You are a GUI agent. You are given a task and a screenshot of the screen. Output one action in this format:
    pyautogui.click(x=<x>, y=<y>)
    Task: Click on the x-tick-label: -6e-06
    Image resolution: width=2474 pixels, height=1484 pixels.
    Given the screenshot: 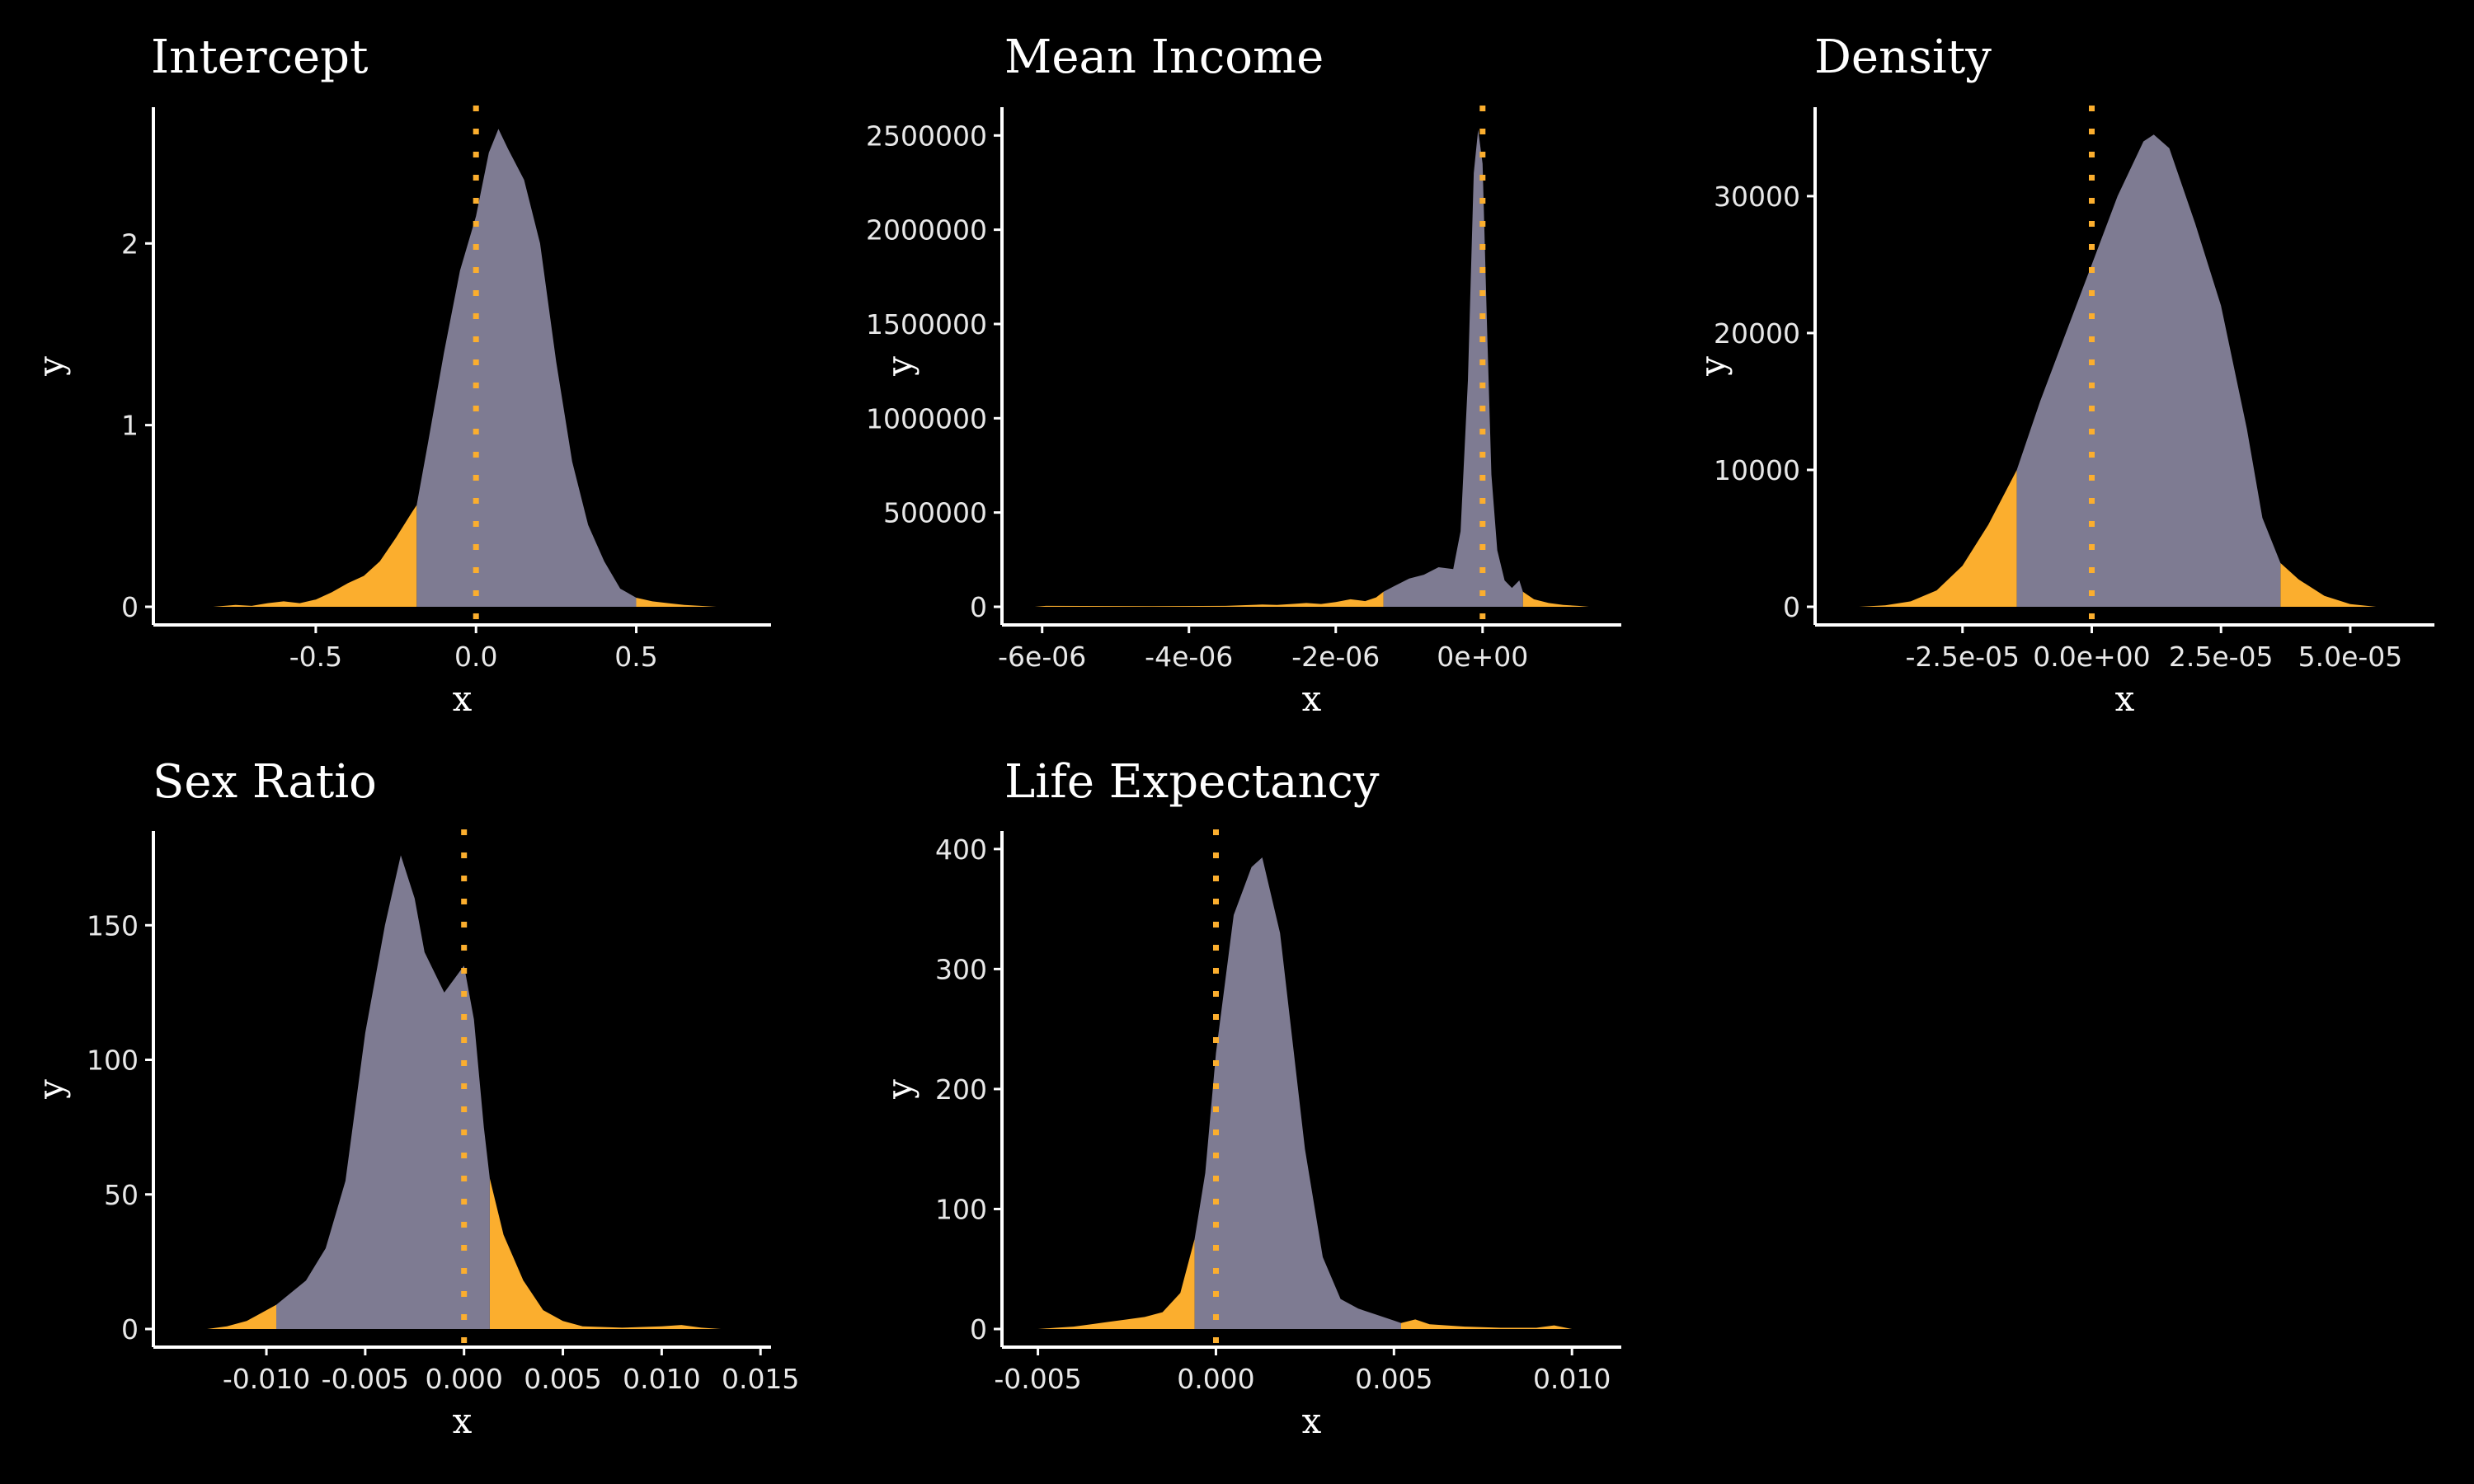 What is the action you would take?
    pyautogui.click(x=1042, y=657)
    